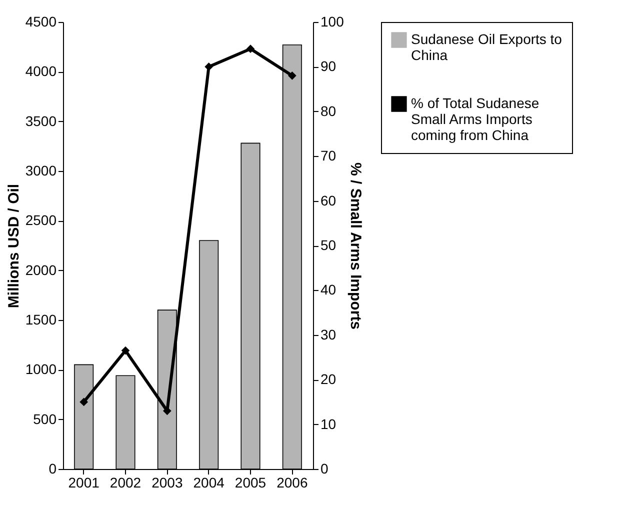 Image resolution: width=637 pixels, height=511 pixels. What do you see at coordinates (13, 246) in the screenshot?
I see `y-axis-title: Millions USD / Oil` at bounding box center [13, 246].